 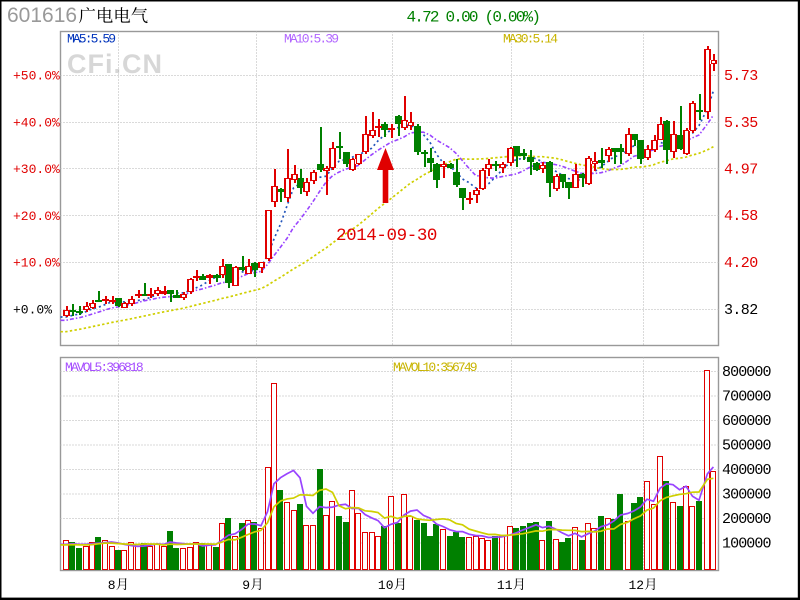 What do you see at coordinates (32, 310) in the screenshot?
I see `svg-text: +0.0%` at bounding box center [32, 310].